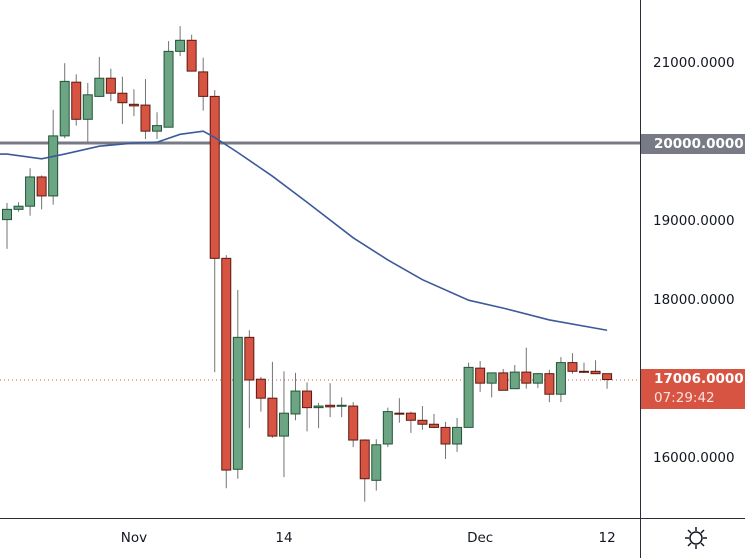 Image resolution: width=745 pixels, height=558 pixels. Describe the element at coordinates (607, 538) in the screenshot. I see `time-tick-label: 12` at that location.